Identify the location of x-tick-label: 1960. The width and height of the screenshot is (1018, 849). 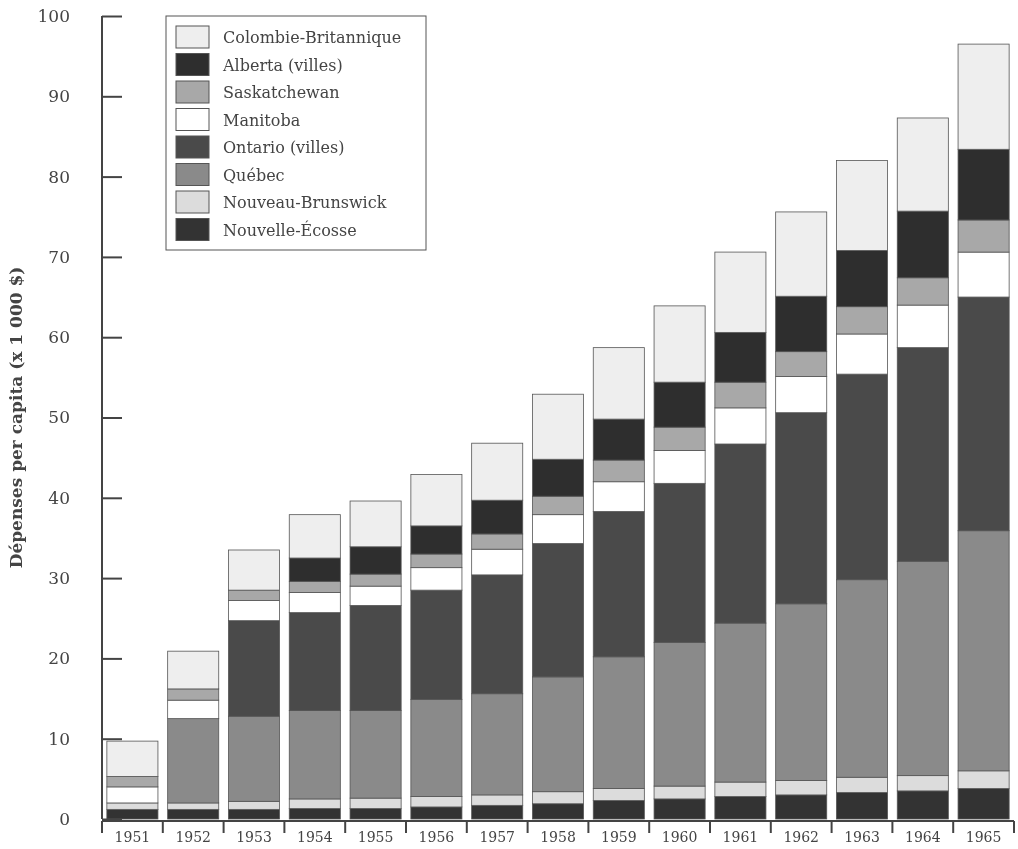
(679, 837).